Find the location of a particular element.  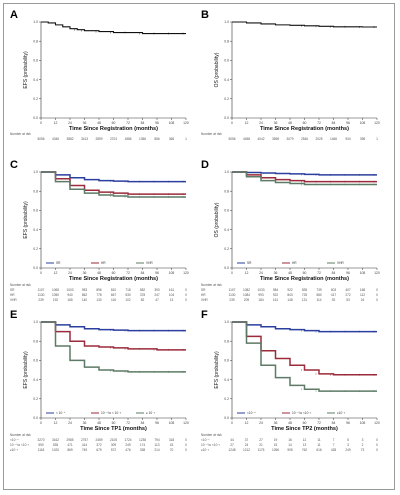

y-tick-label: 0.8 is located at coordinates (226, 341).